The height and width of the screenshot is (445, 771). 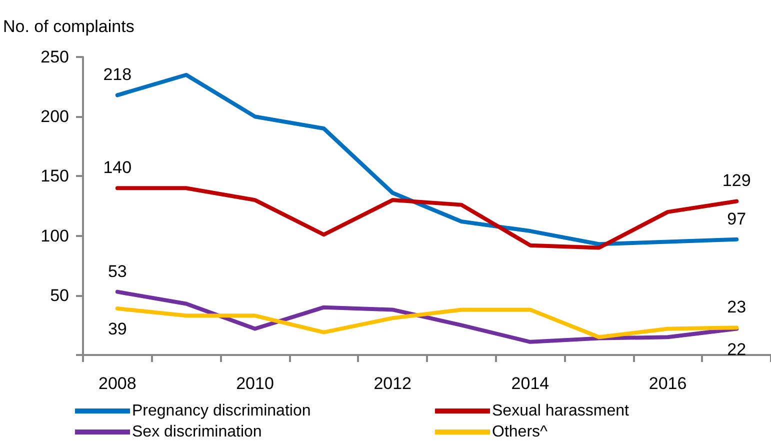 What do you see at coordinates (520, 432) in the screenshot?
I see `legend-label: Others^` at bounding box center [520, 432].